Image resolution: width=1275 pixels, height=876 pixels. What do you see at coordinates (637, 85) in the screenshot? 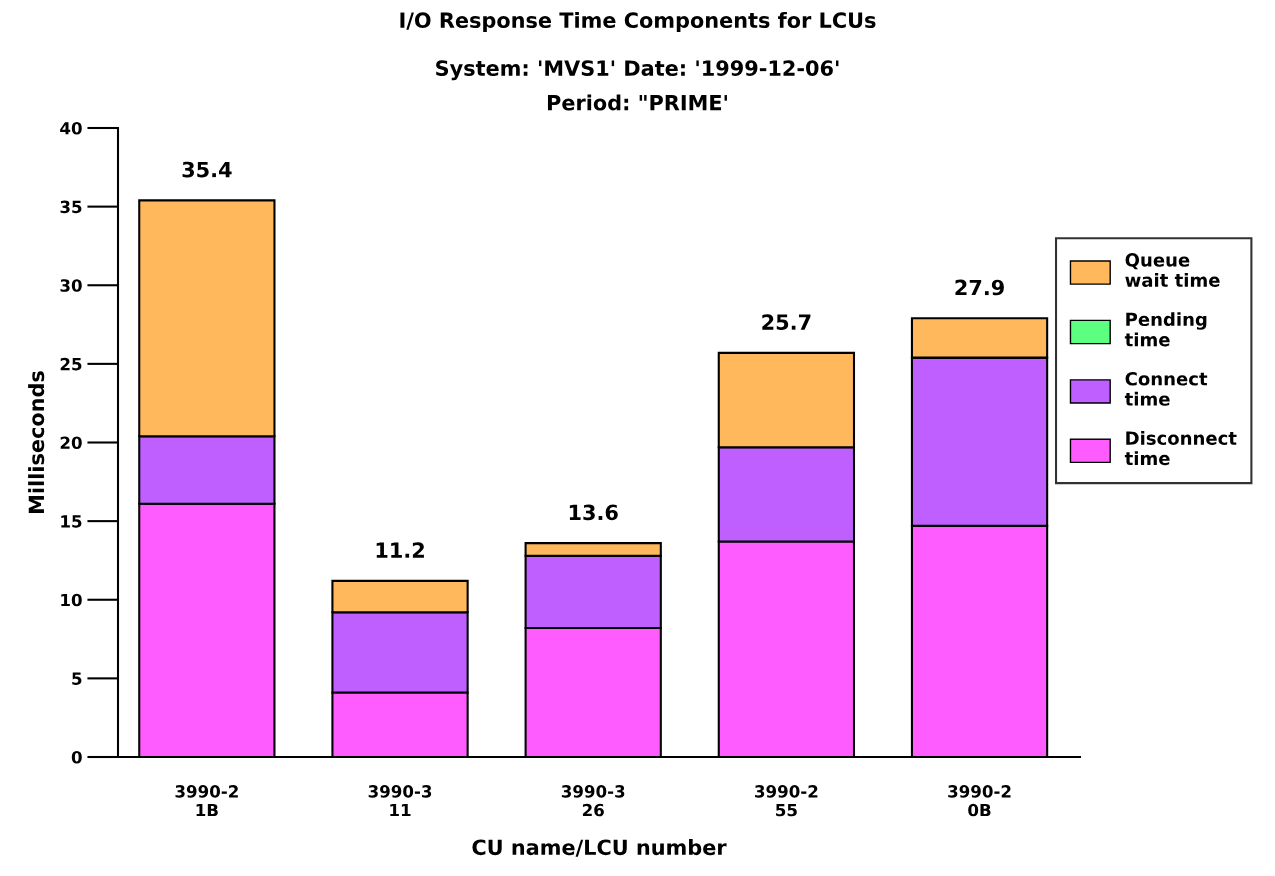
I see `chart-subtitle: System: 'MVS1' Date: '1999-12-06' Period: "PRIME'` at bounding box center [637, 85].